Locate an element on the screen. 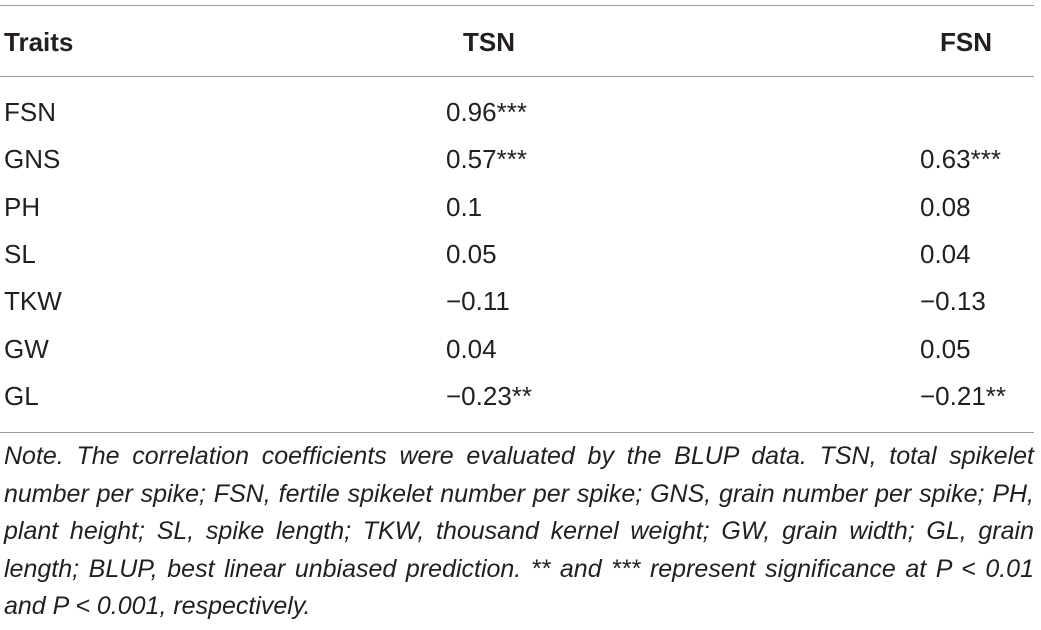 This screenshot has width=1041, height=630. table-top-rule is located at coordinates (517, 5).